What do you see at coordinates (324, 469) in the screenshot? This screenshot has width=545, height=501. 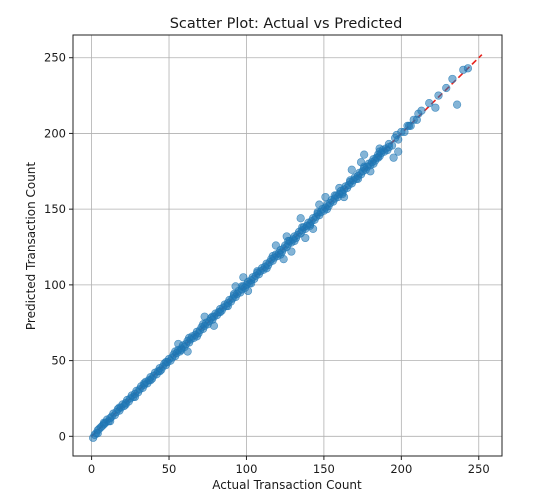 I see `x-tick-label: 150` at bounding box center [324, 469].